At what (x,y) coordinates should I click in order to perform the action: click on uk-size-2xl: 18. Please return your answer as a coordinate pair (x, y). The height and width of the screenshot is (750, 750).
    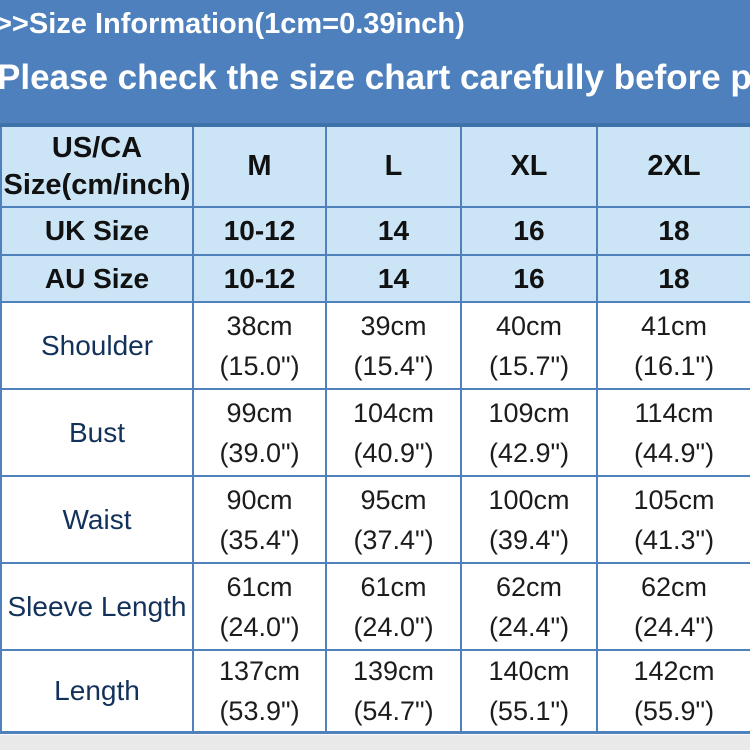
    Looking at the image, I should click on (673, 231).